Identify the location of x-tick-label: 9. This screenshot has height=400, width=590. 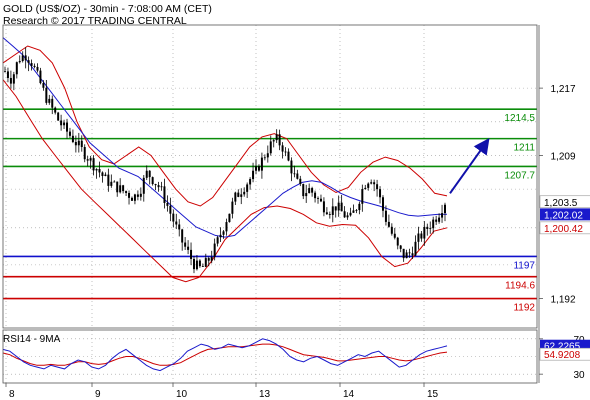
(98, 394).